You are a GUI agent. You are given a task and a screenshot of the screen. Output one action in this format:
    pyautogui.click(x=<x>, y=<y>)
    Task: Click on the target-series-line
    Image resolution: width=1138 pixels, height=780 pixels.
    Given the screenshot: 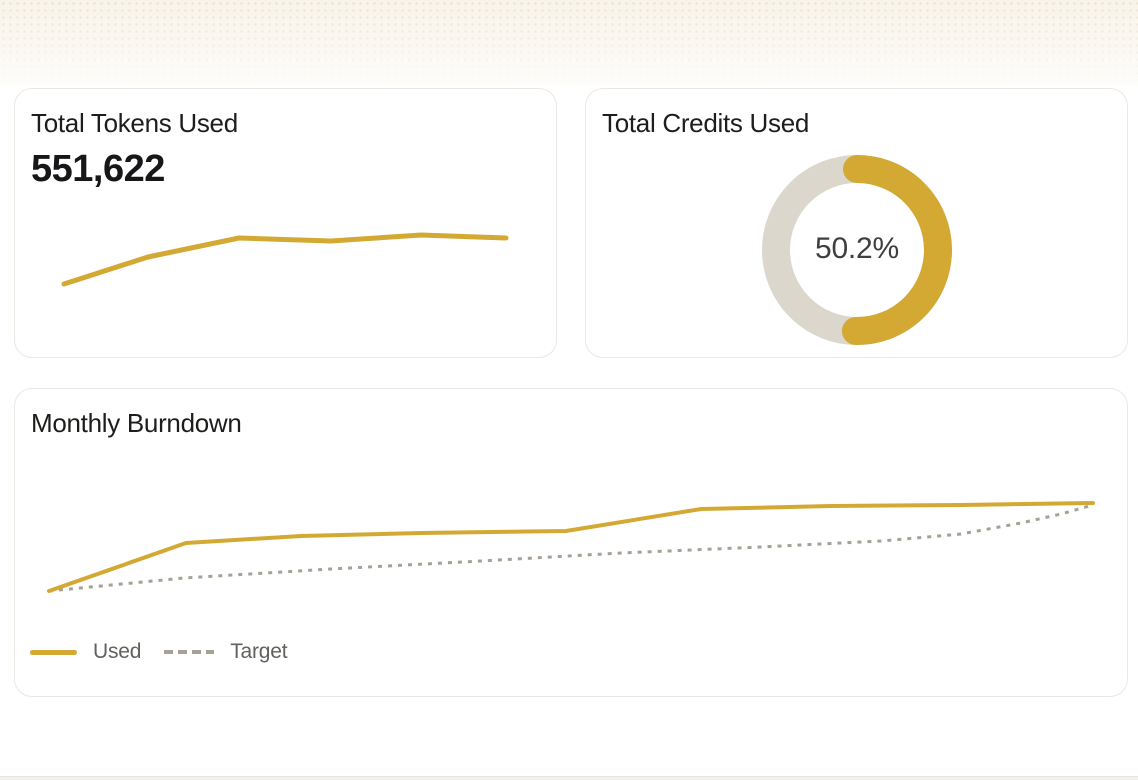 What is the action you would take?
    pyautogui.click(x=571, y=548)
    